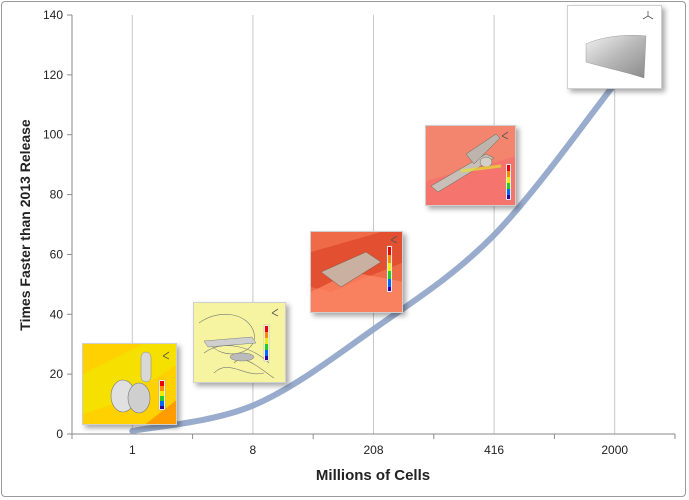  I want to click on simulation-thumbnail-1M, so click(129, 384).